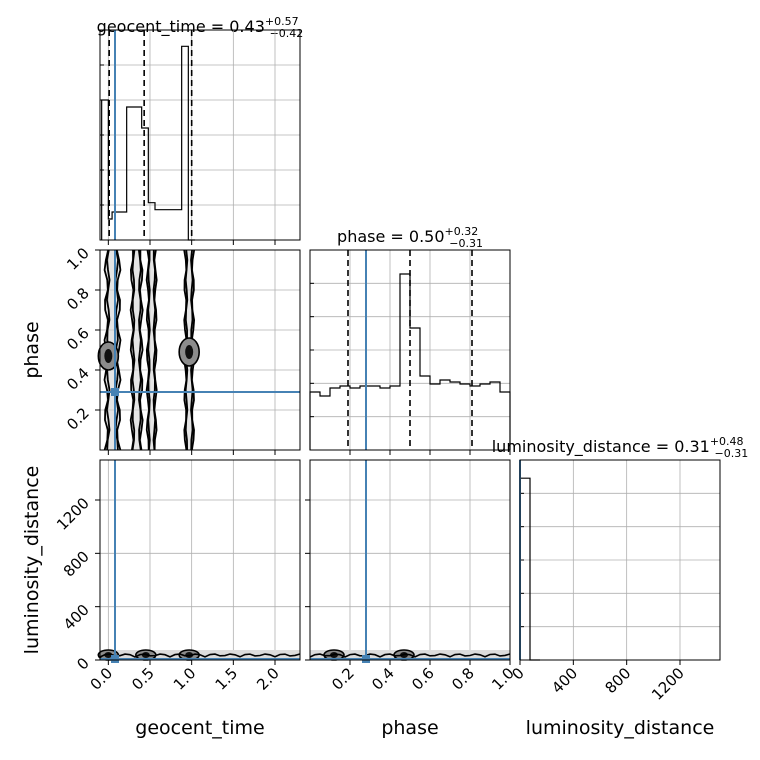 The height and width of the screenshot is (760, 760). I want to click on panel-geocent-time-vs-luminosity-distance-ytick-label: 0, so click(82, 663).